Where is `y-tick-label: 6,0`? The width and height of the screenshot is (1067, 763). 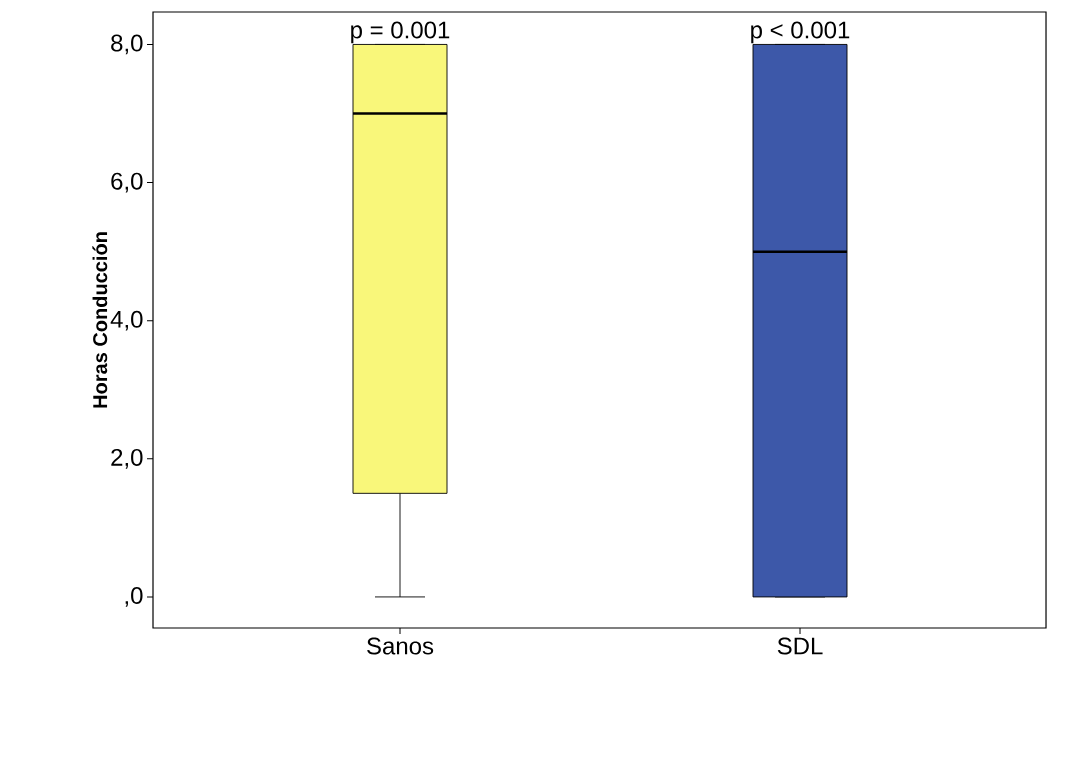 y-tick-label: 6,0 is located at coordinates (127, 182).